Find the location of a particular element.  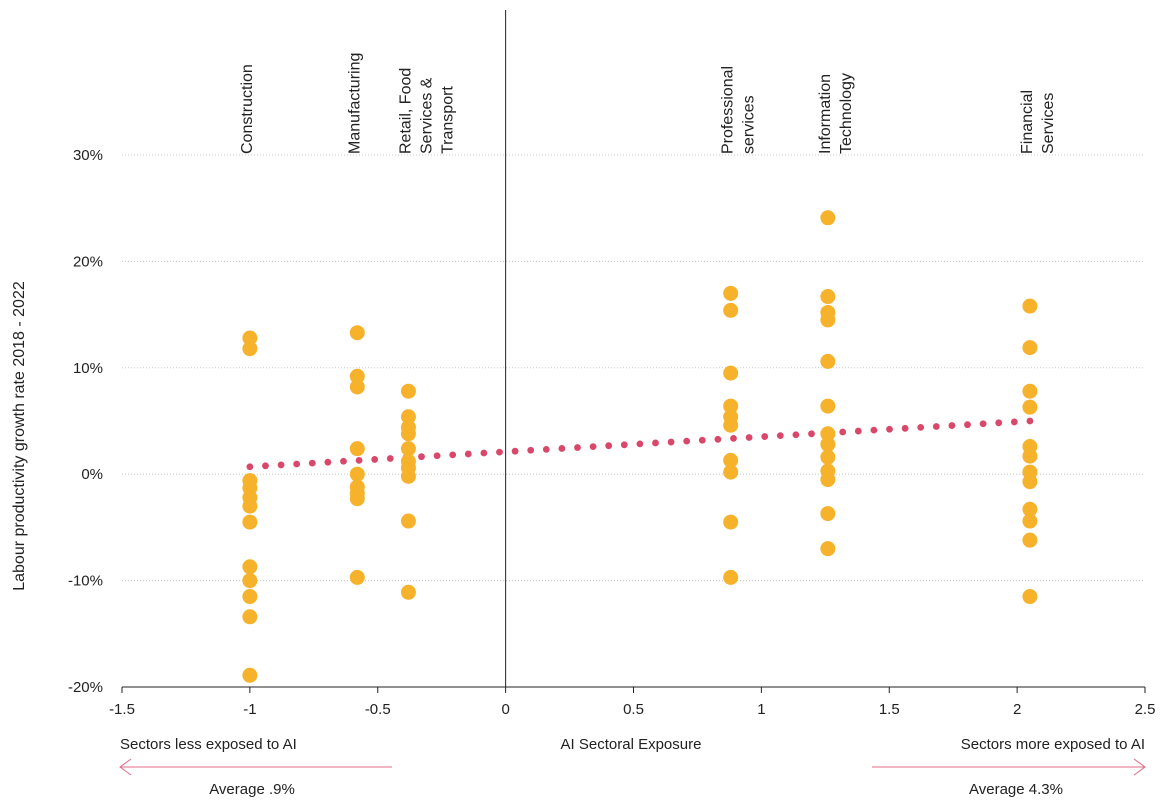

sector-label-line: Financial is located at coordinates (1027, 122).